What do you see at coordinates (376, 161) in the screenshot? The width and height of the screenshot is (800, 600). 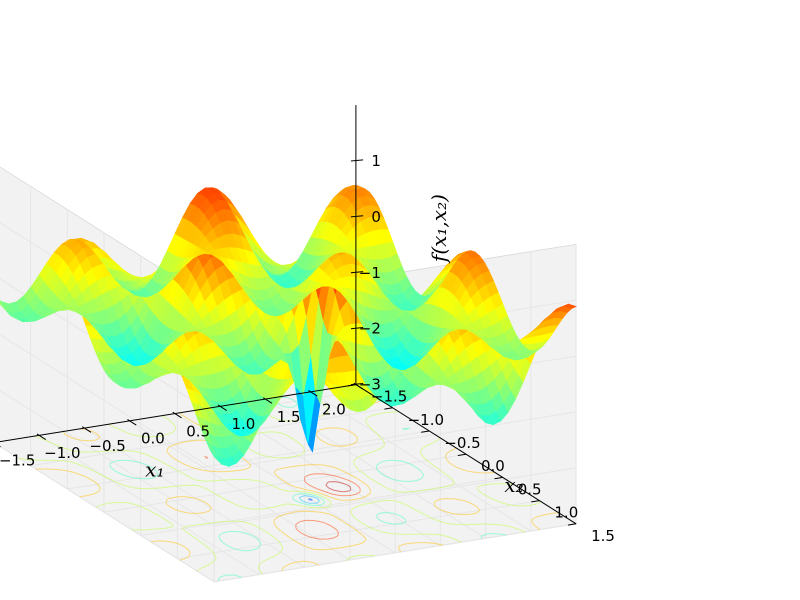 I see `z-tick-label: 1` at bounding box center [376, 161].